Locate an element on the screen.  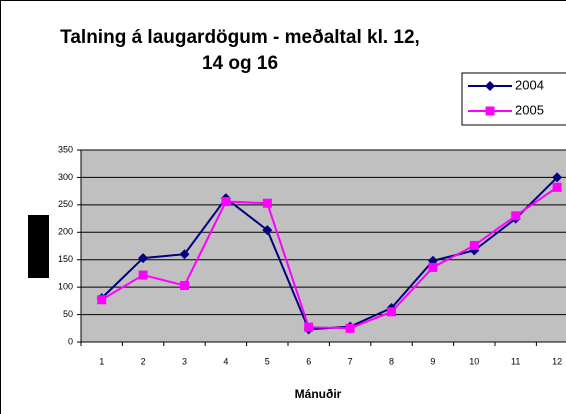
x-axis-label: Mánuðir is located at coordinates (318, 394).